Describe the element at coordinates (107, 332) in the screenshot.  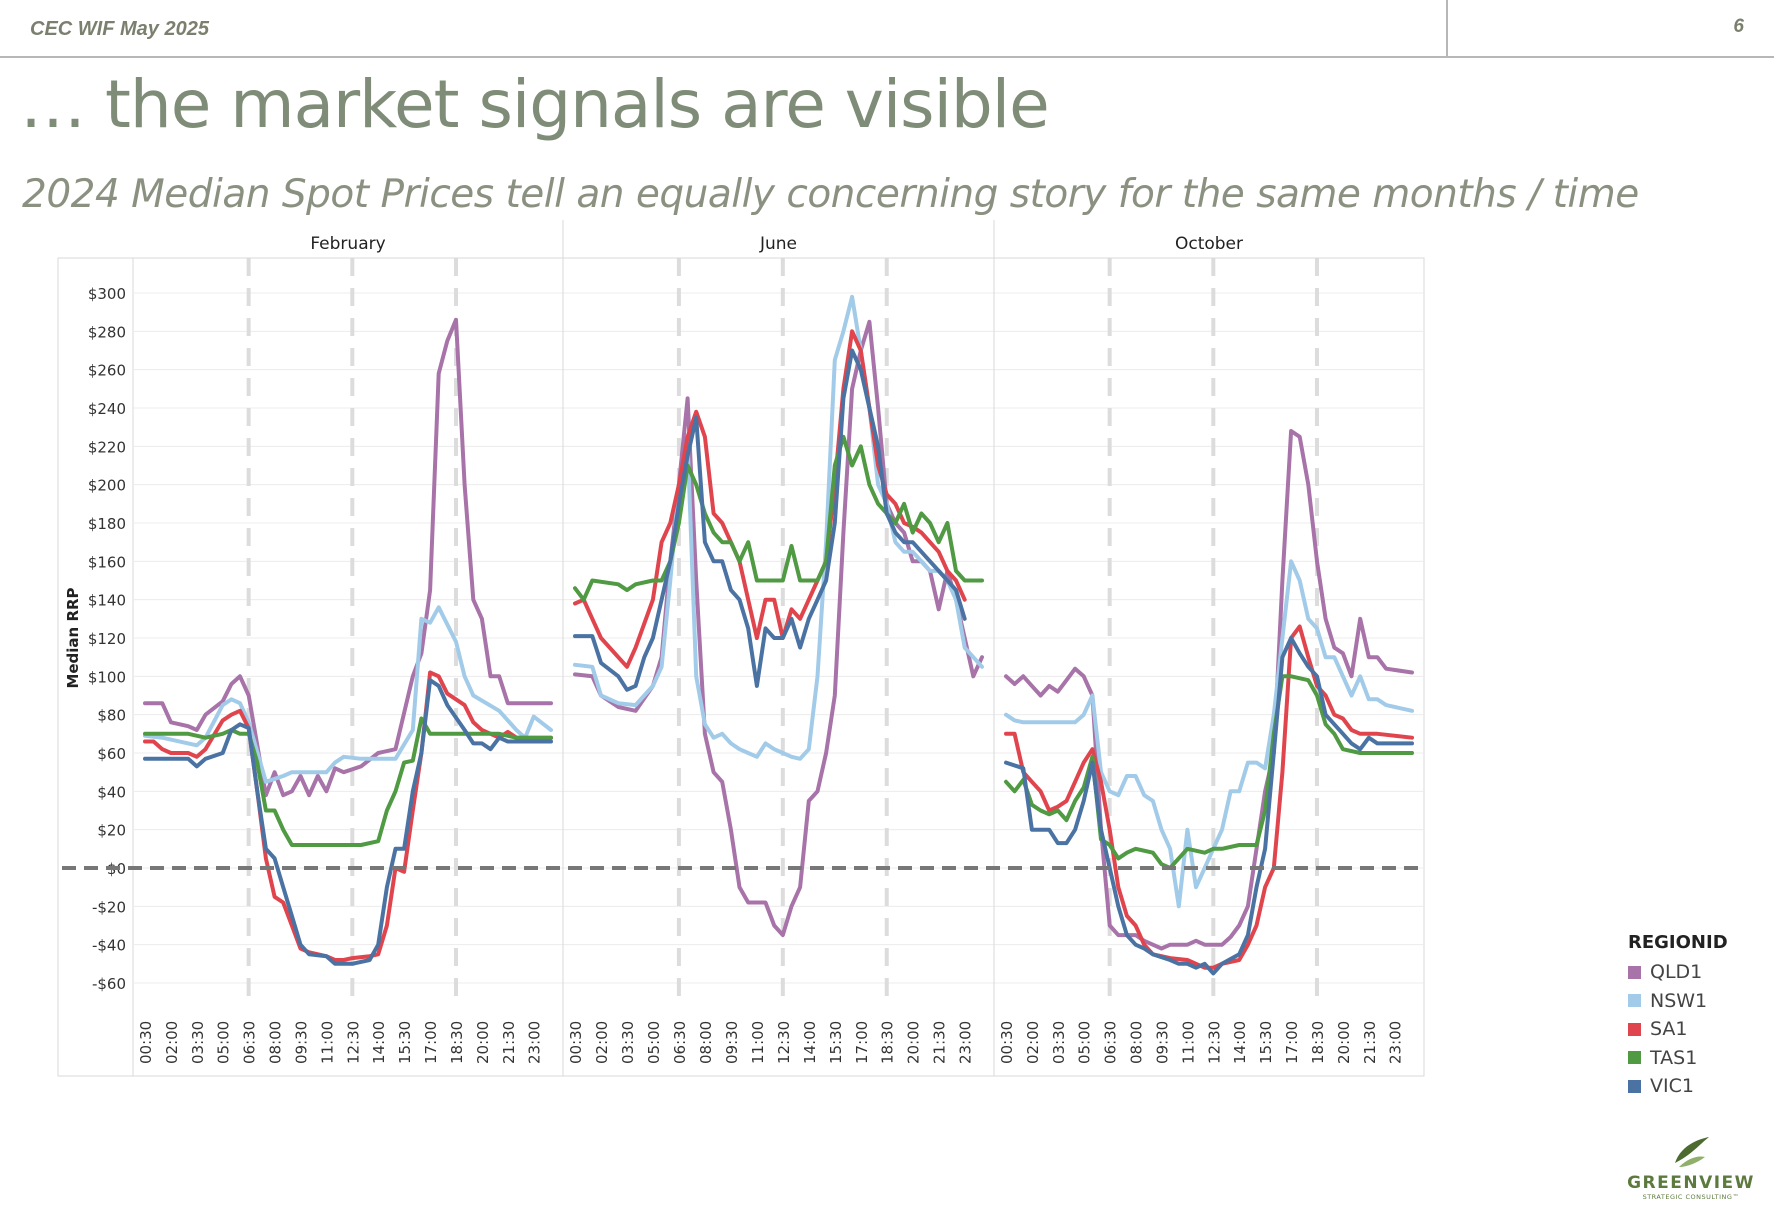
I see `y-tick-label: $280` at that location.